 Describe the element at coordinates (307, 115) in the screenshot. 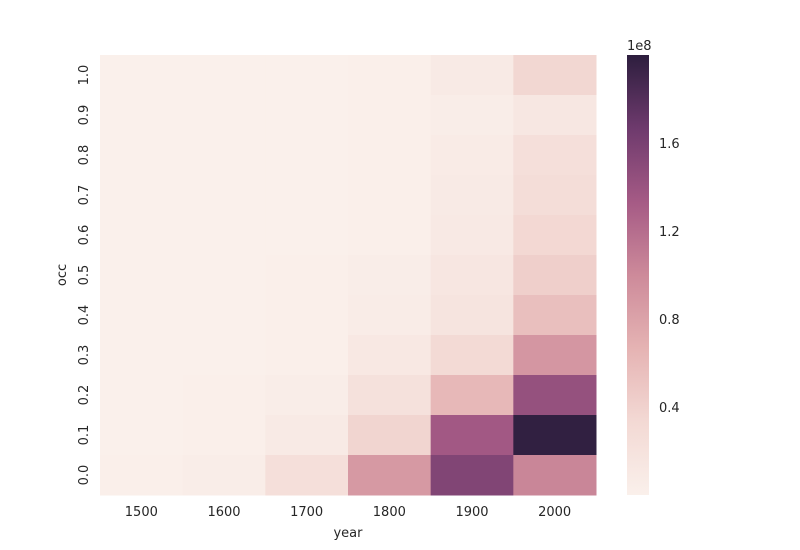

I see `heatmap-cell-0.9-1700` at that location.